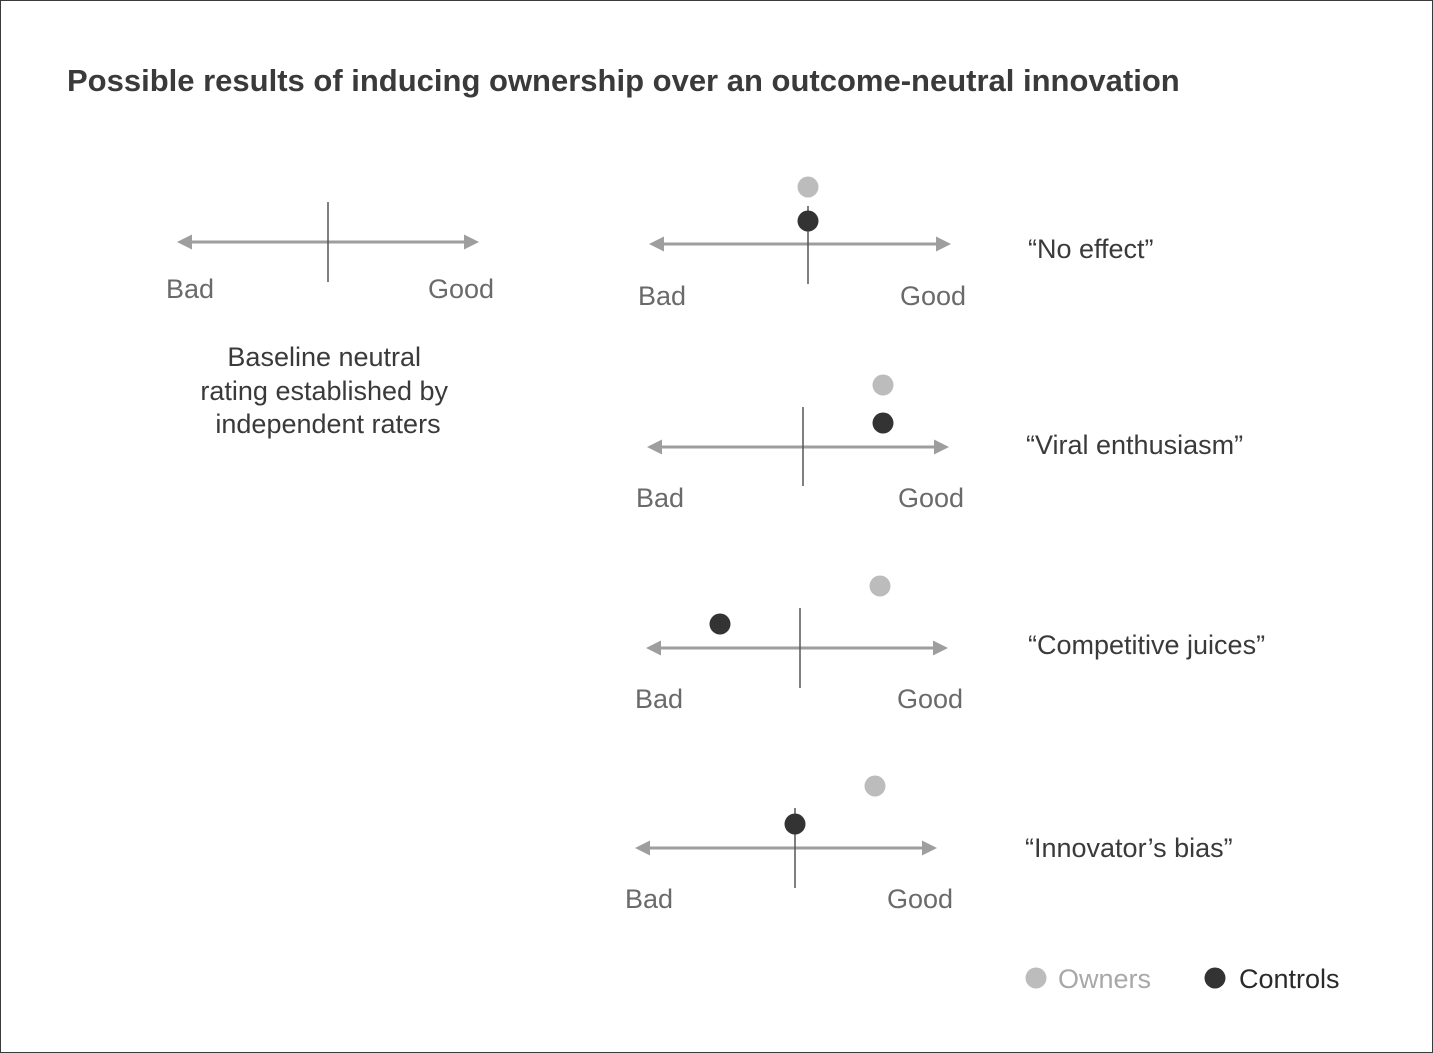  I want to click on scenario-label: “Viral enthusiasm”, so click(1134, 445).